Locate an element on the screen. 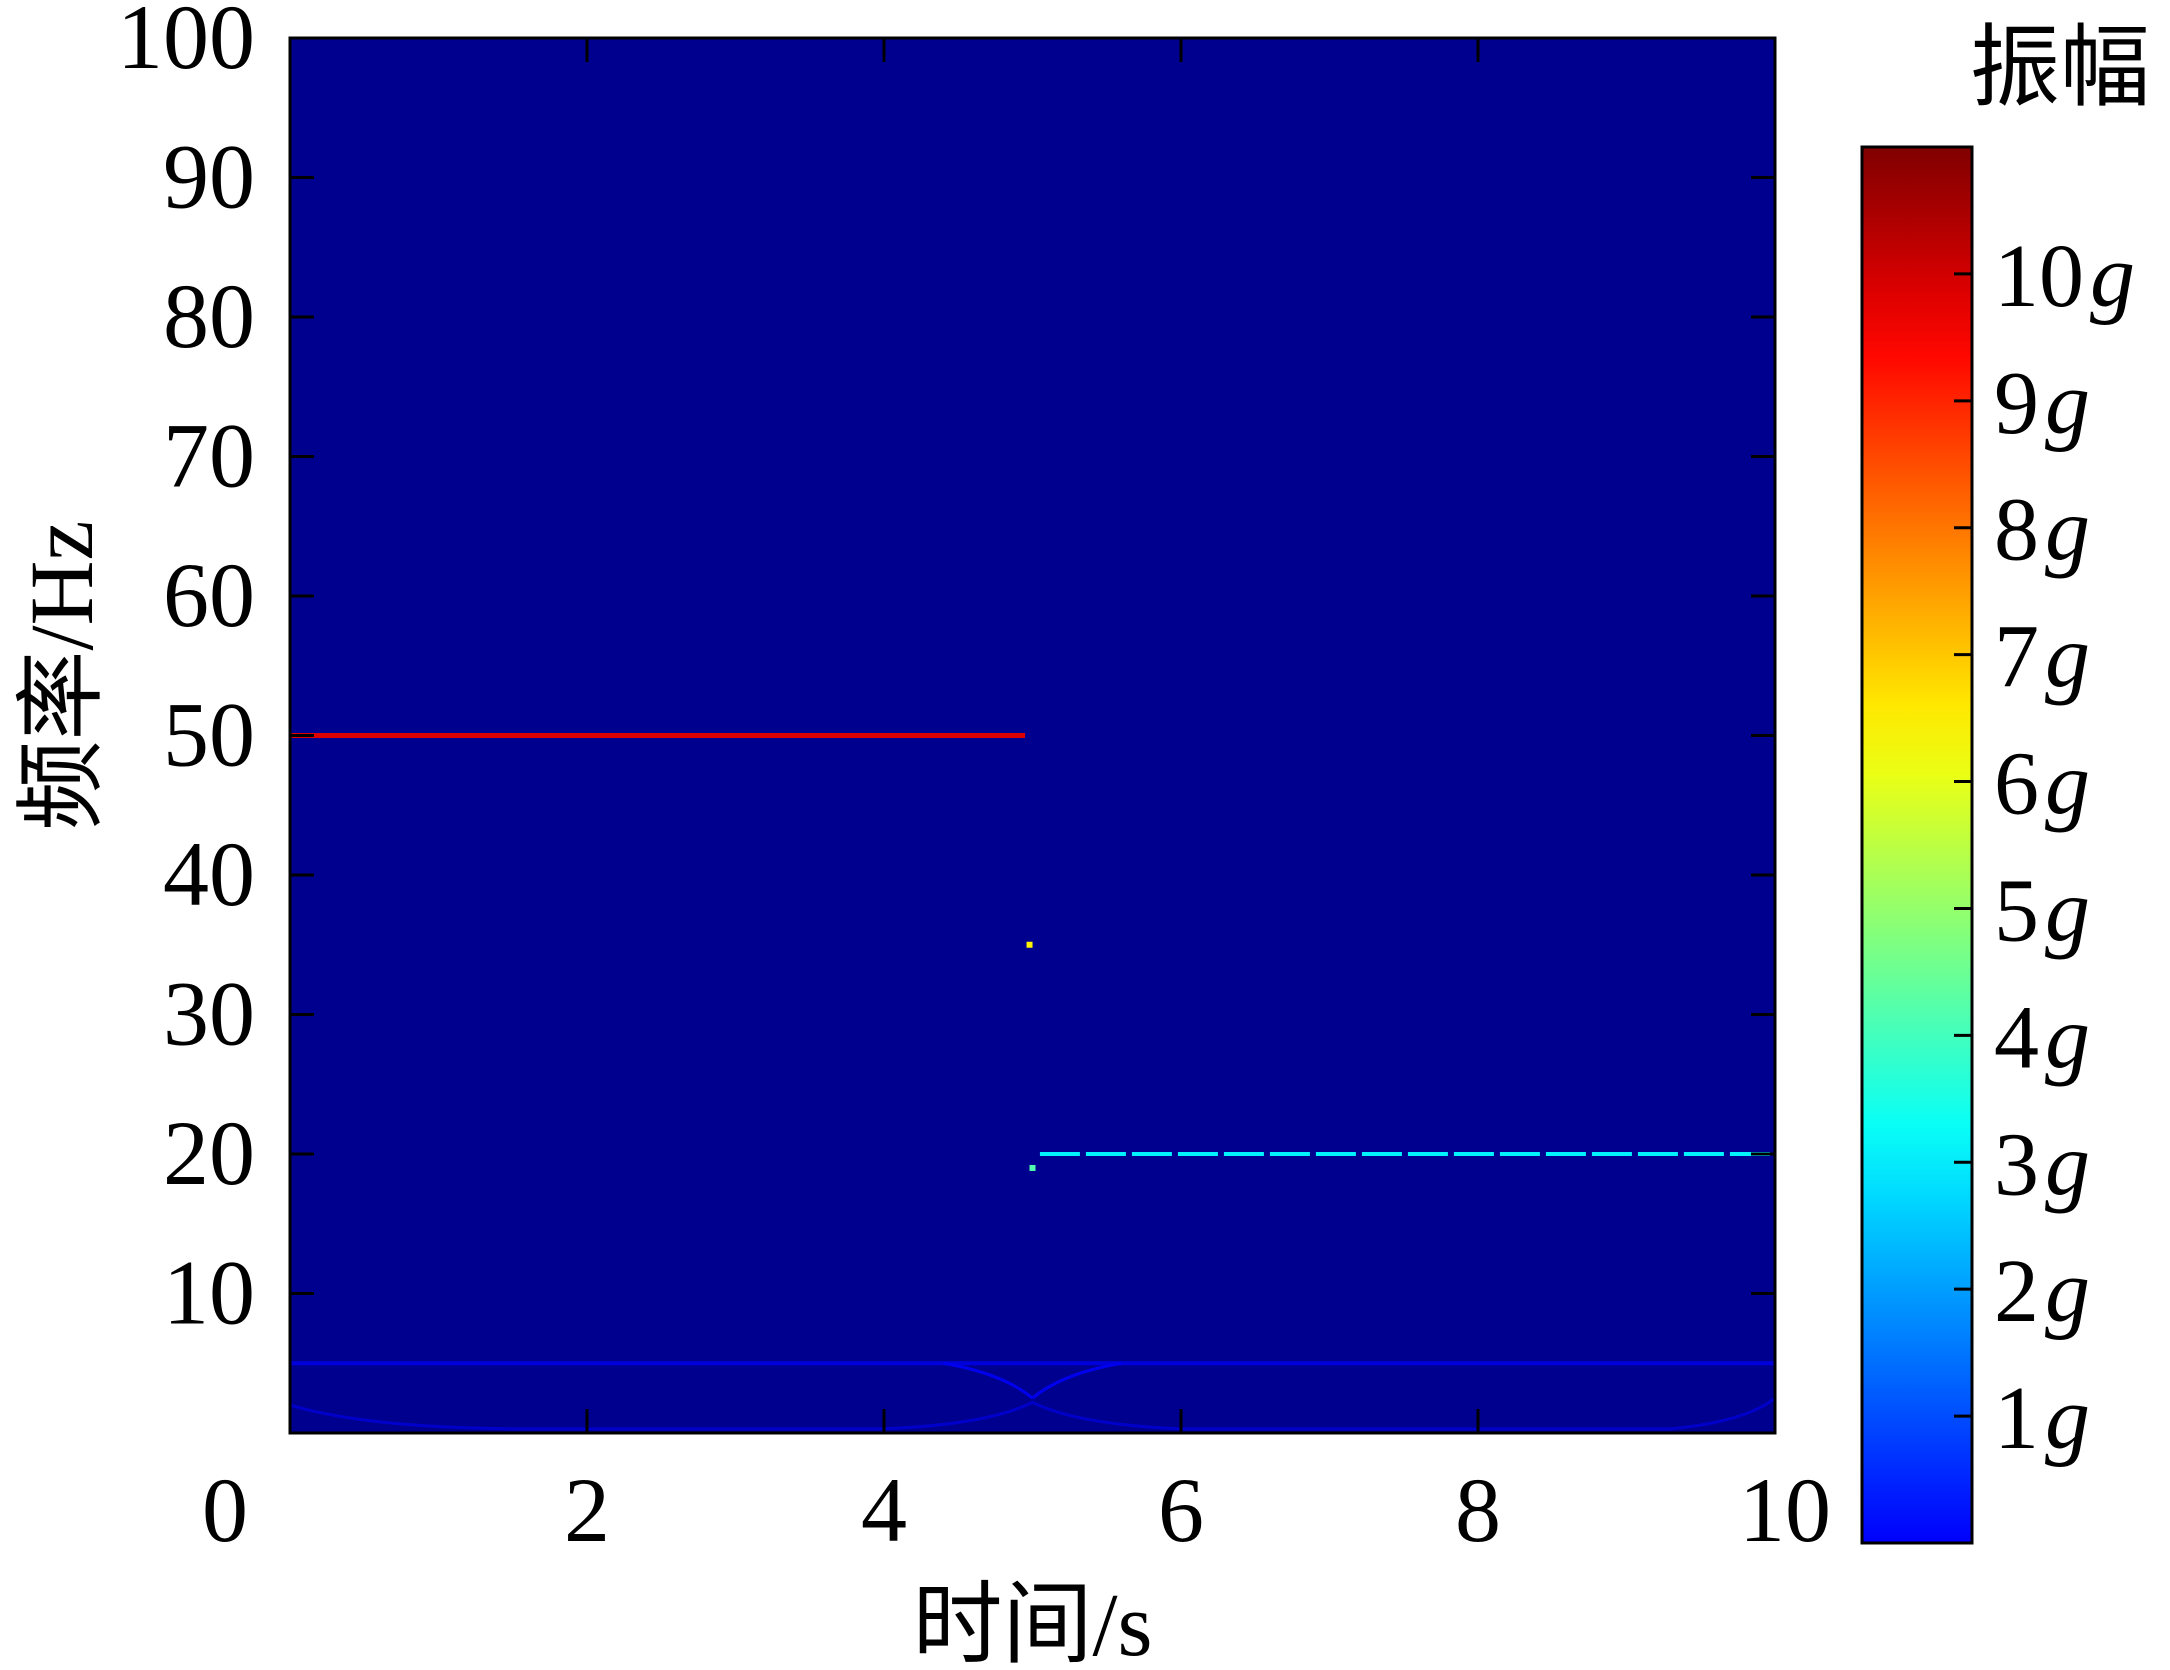 The height and width of the screenshot is (1670, 2170). colorbar-tick-label: 9g is located at coordinates (2042, 403).